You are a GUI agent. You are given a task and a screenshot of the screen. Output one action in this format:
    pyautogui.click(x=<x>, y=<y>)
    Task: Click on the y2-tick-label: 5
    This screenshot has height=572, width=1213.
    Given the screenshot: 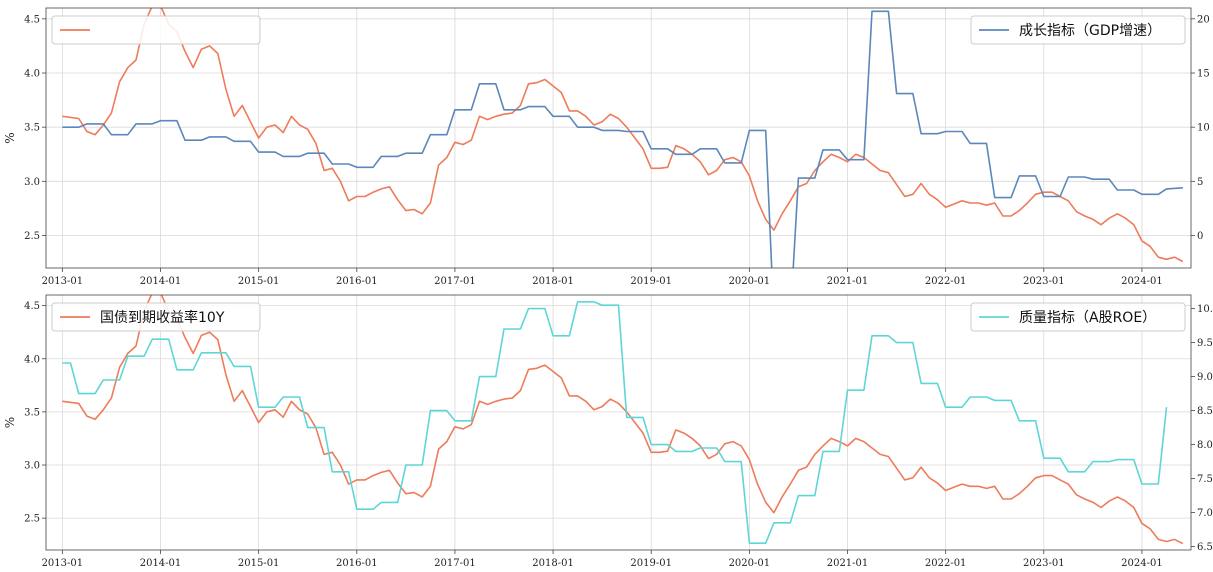 What is the action you would take?
    pyautogui.click(x=1200, y=182)
    